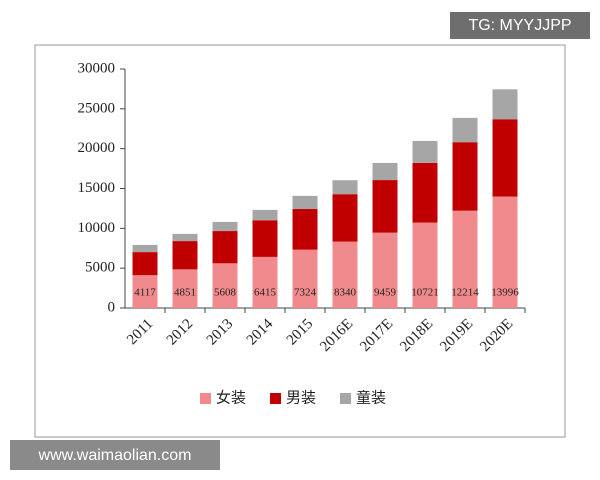  What do you see at coordinates (100, 268) in the screenshot?
I see `y-tick-label: 5000` at bounding box center [100, 268].